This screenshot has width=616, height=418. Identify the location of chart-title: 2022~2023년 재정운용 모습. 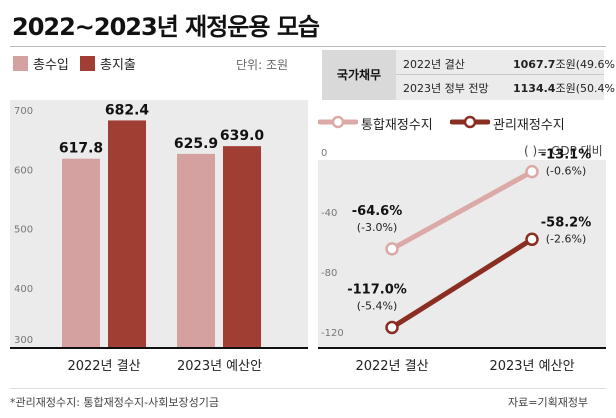
(166, 27).